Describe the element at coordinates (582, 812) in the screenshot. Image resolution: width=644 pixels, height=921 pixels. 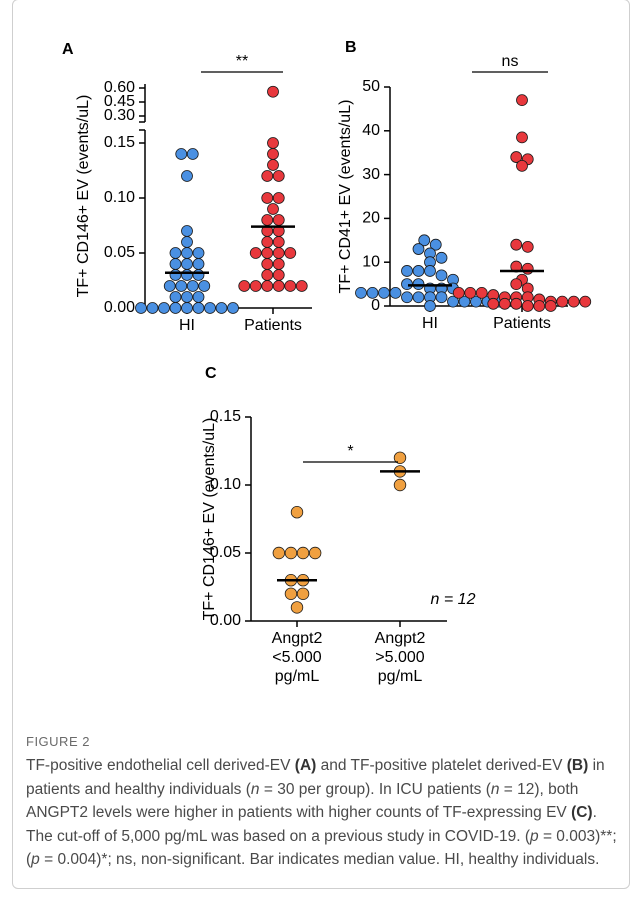
I see `caption-text: (C)` at that location.